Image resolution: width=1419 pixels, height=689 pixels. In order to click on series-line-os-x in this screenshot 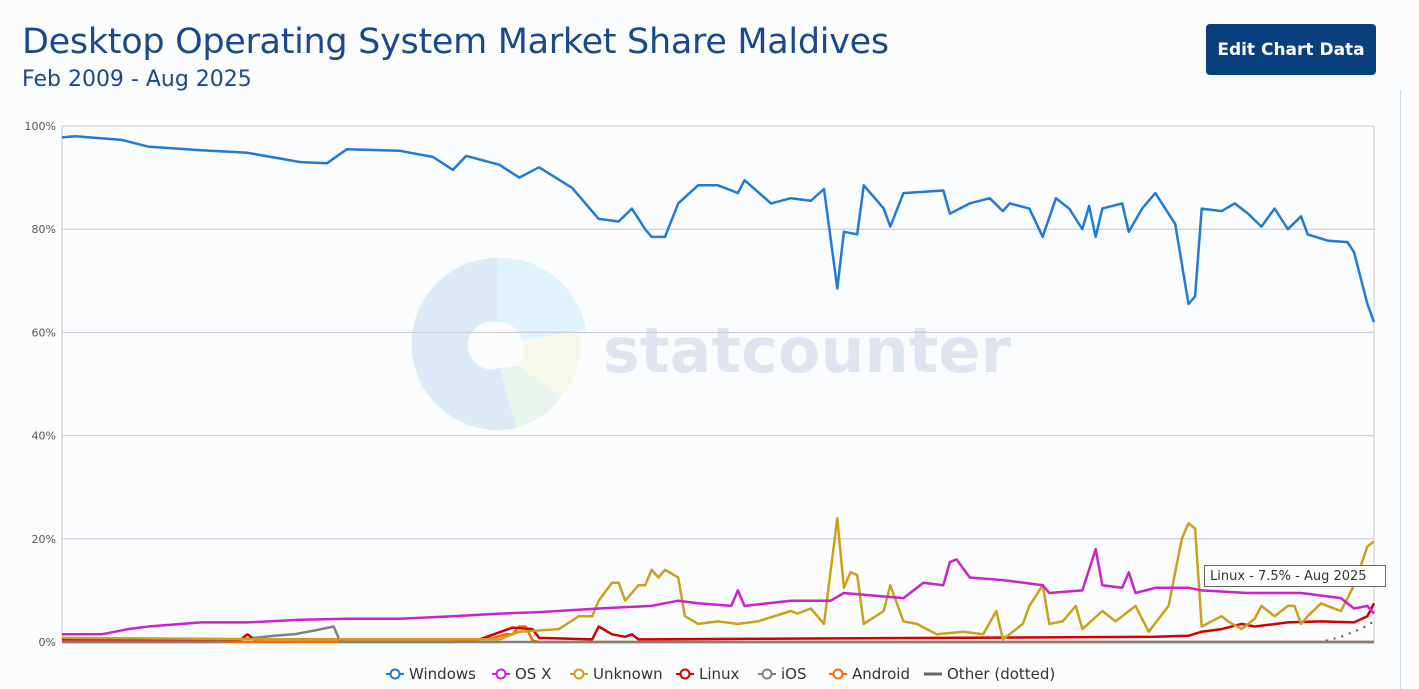, I will do `click(718, 591)`.